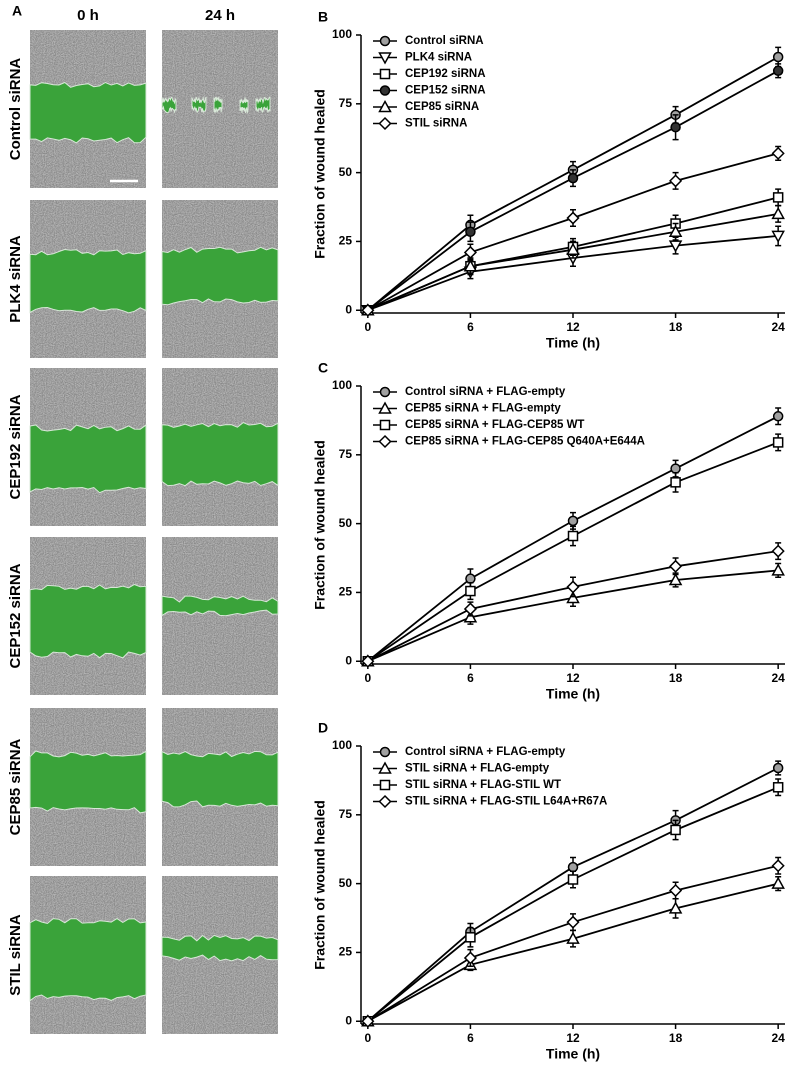 This screenshot has width=800, height=1073. Describe the element at coordinates (483, 409) in the screenshot. I see `legend-label: CEP85 siRNA + FLAG-empty` at that location.